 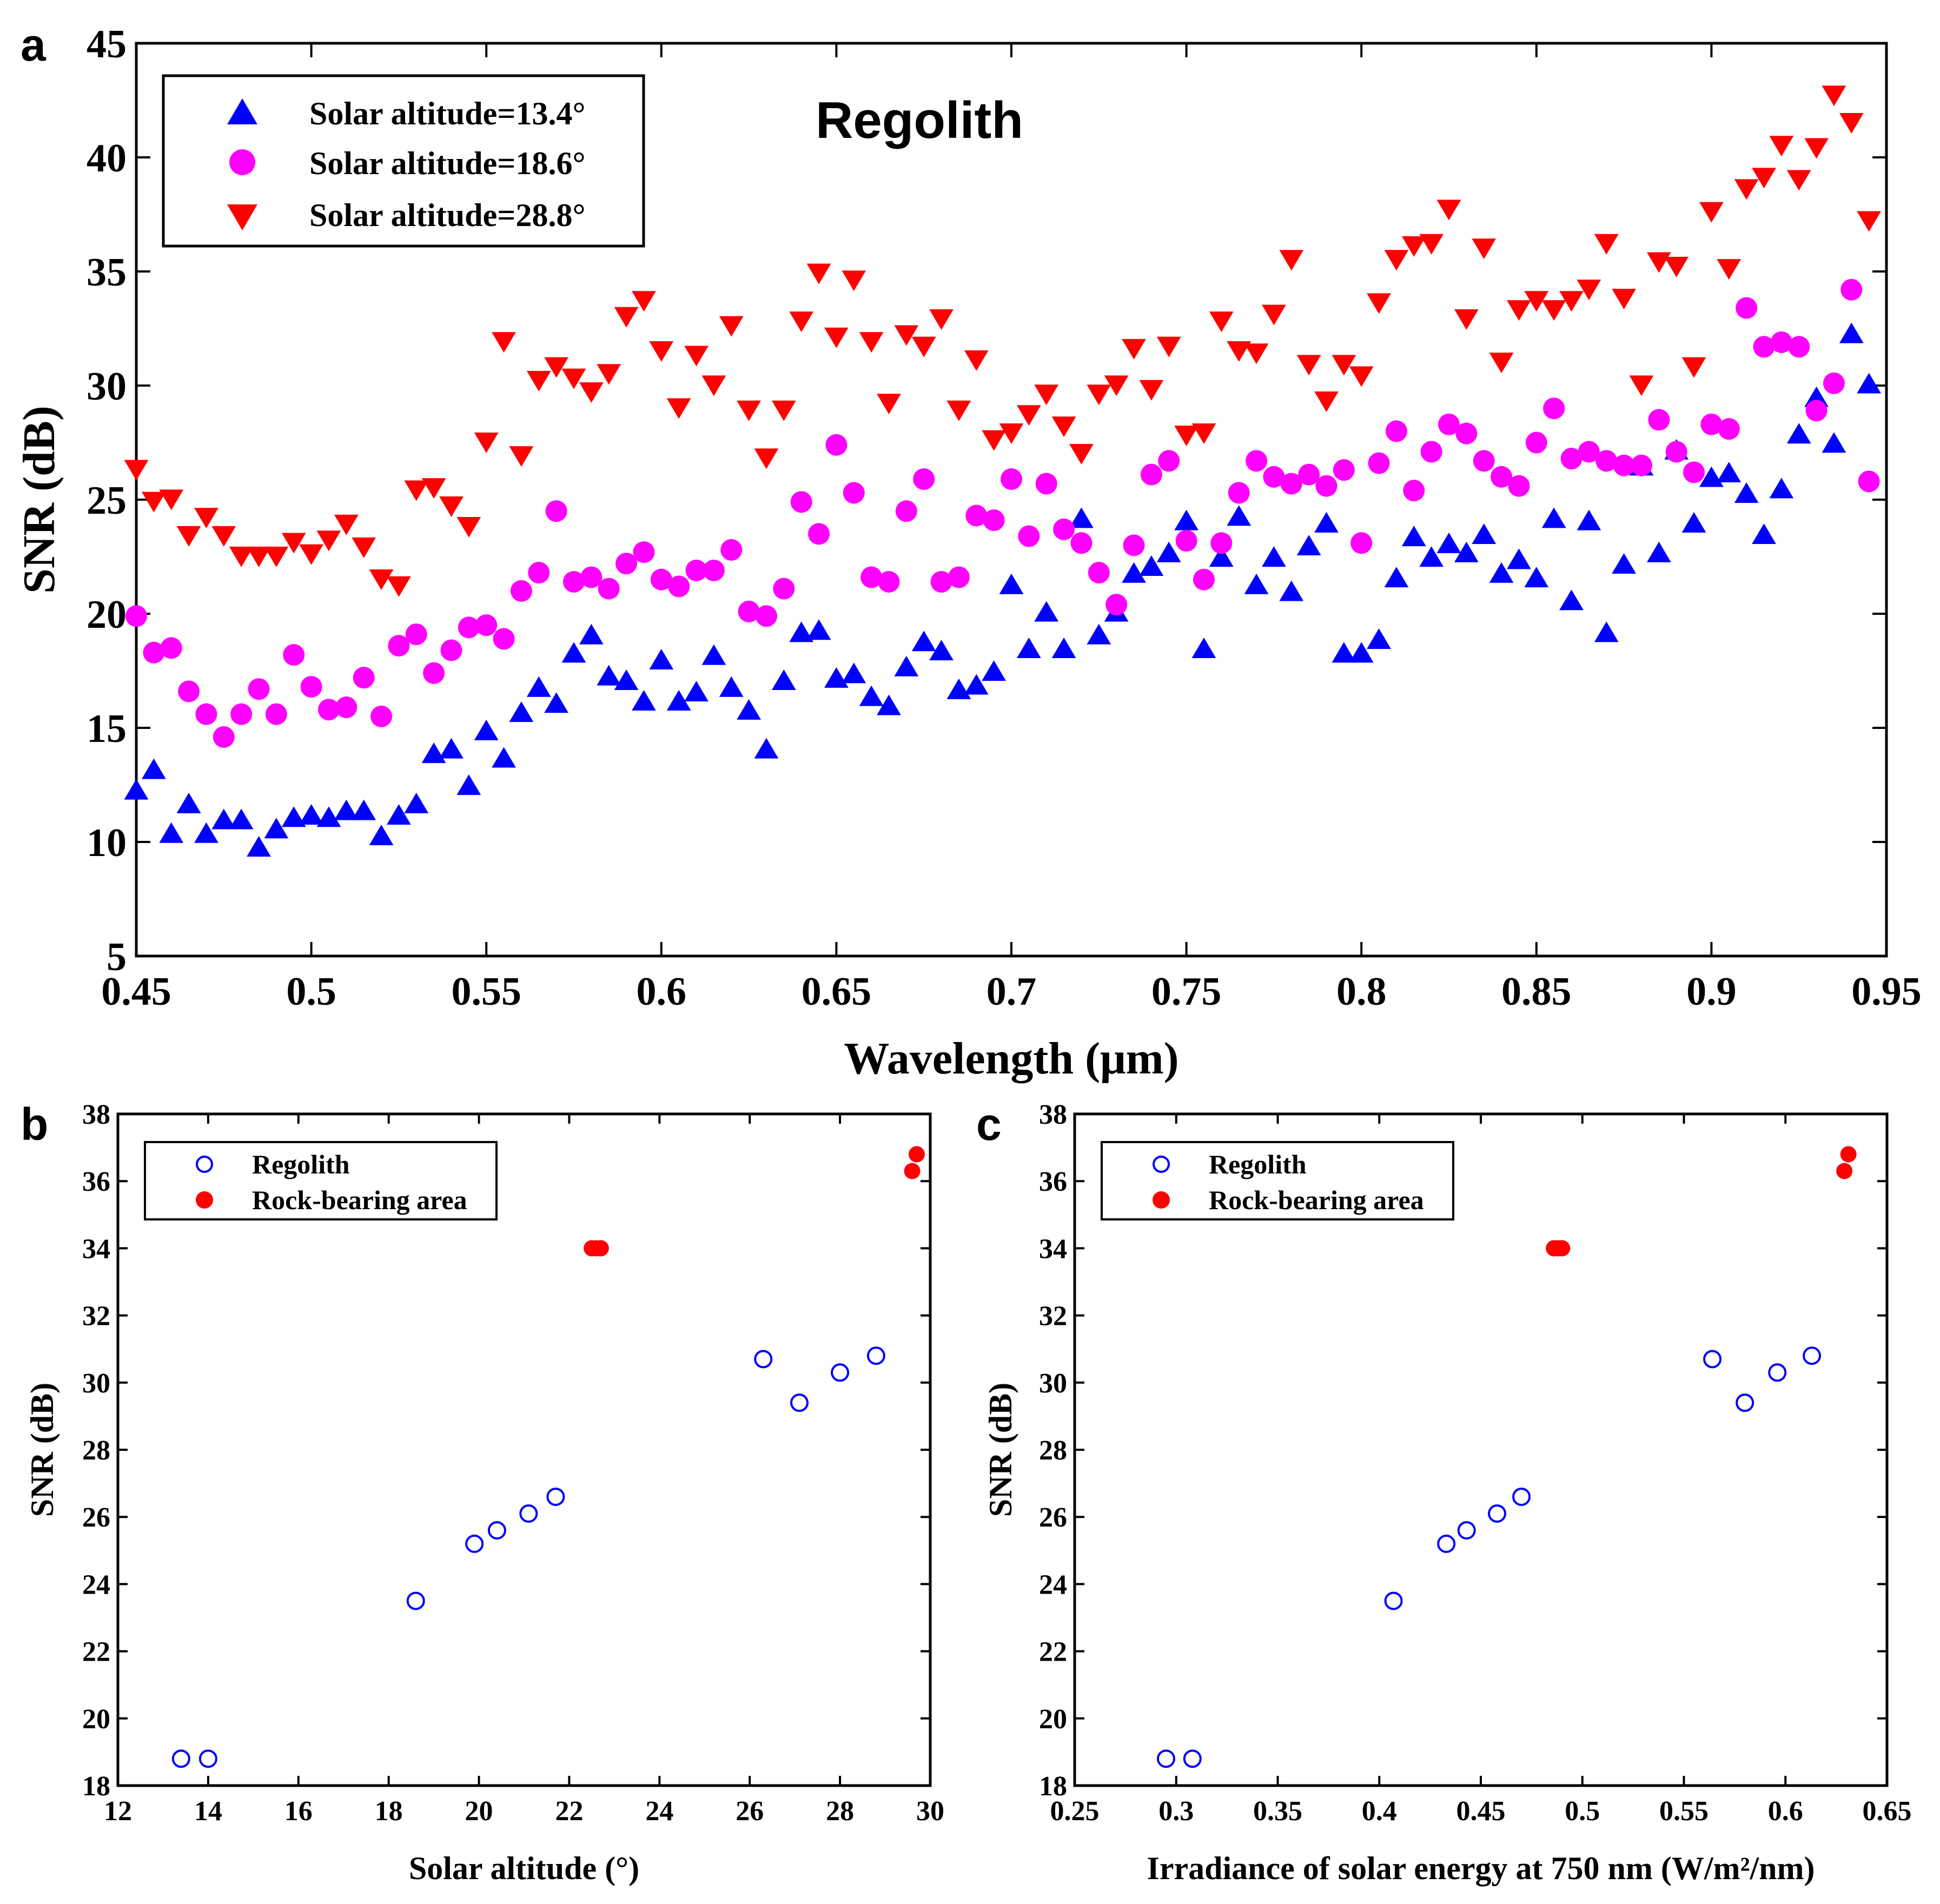 I want to click on x-tick-label: 28, so click(x=840, y=1811).